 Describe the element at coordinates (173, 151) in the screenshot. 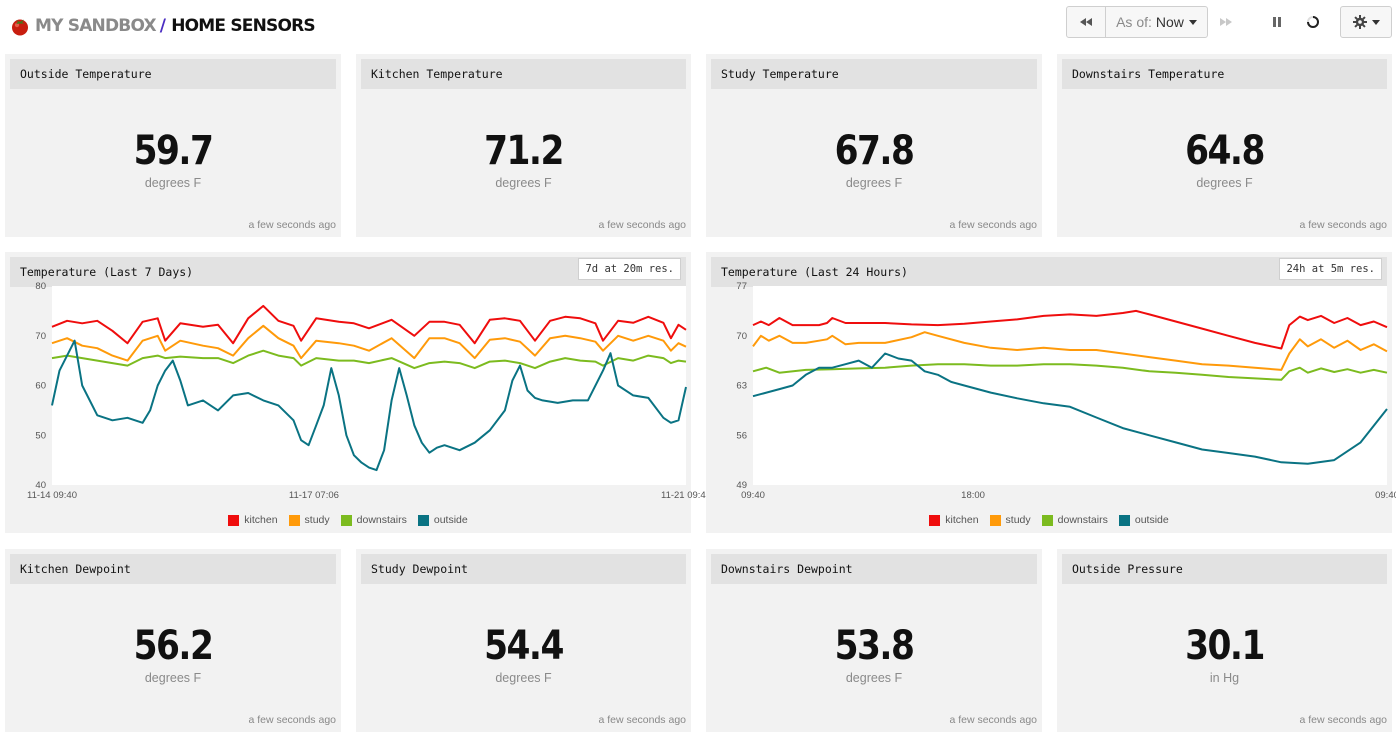

I see `tile-value: 59.7` at that location.